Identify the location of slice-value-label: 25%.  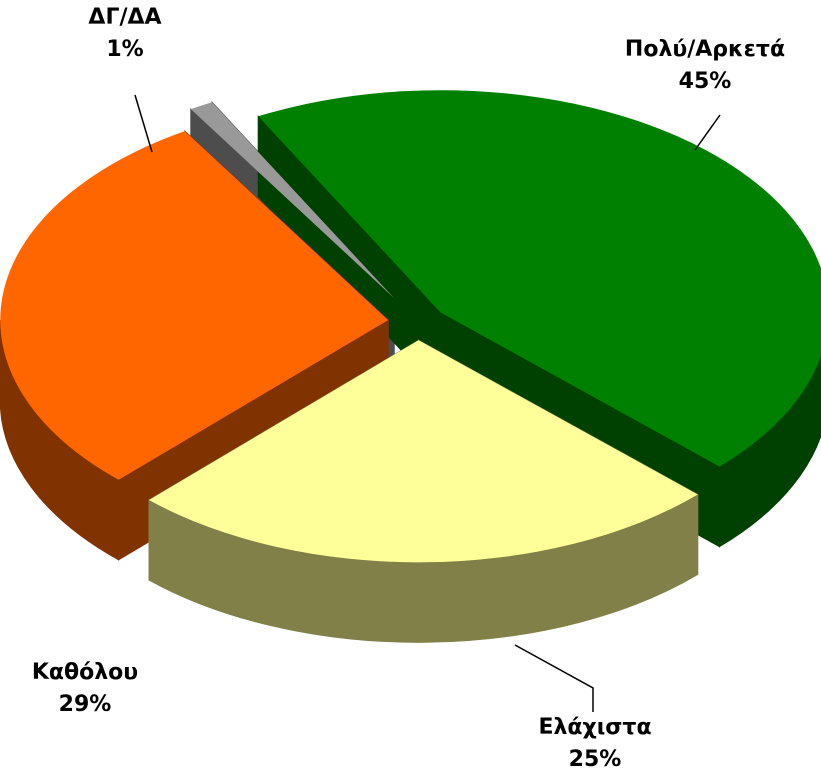
(595, 759).